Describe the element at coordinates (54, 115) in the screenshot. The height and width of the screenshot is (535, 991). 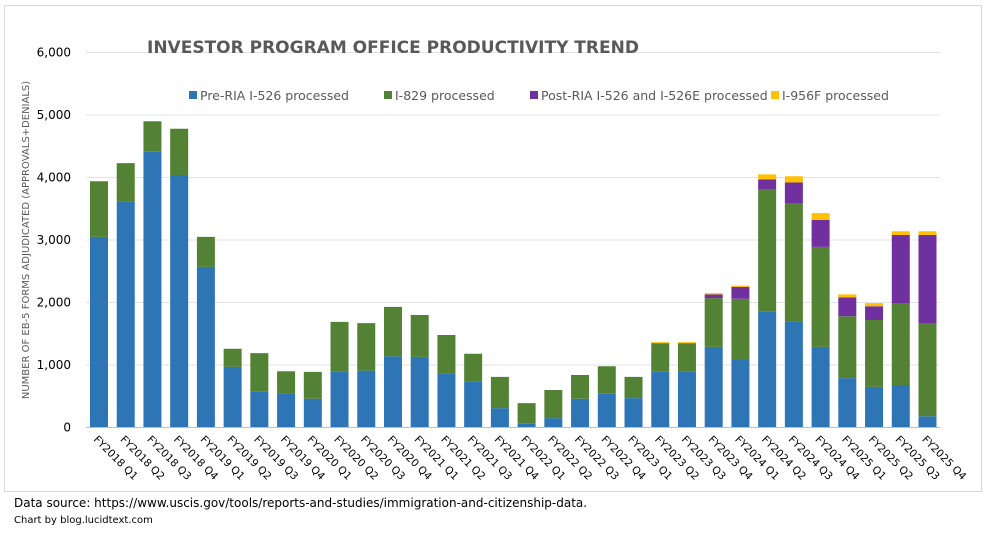
I see `y-tick-label: 5,000` at that location.